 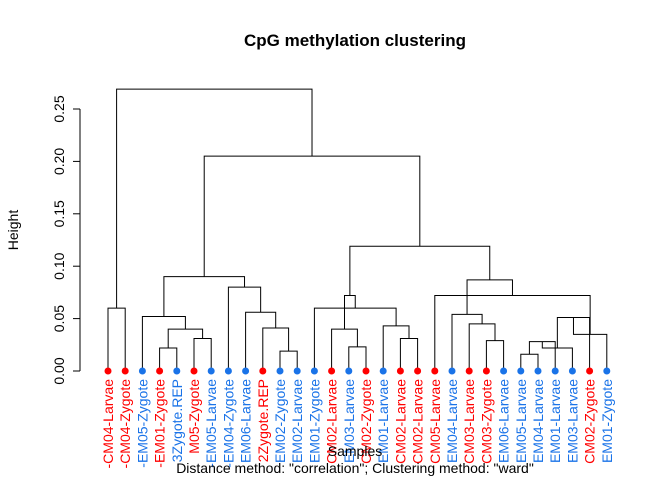 What do you see at coordinates (297, 421) in the screenshot?
I see `leaf-label: EM02-Larvae` at bounding box center [297, 421].